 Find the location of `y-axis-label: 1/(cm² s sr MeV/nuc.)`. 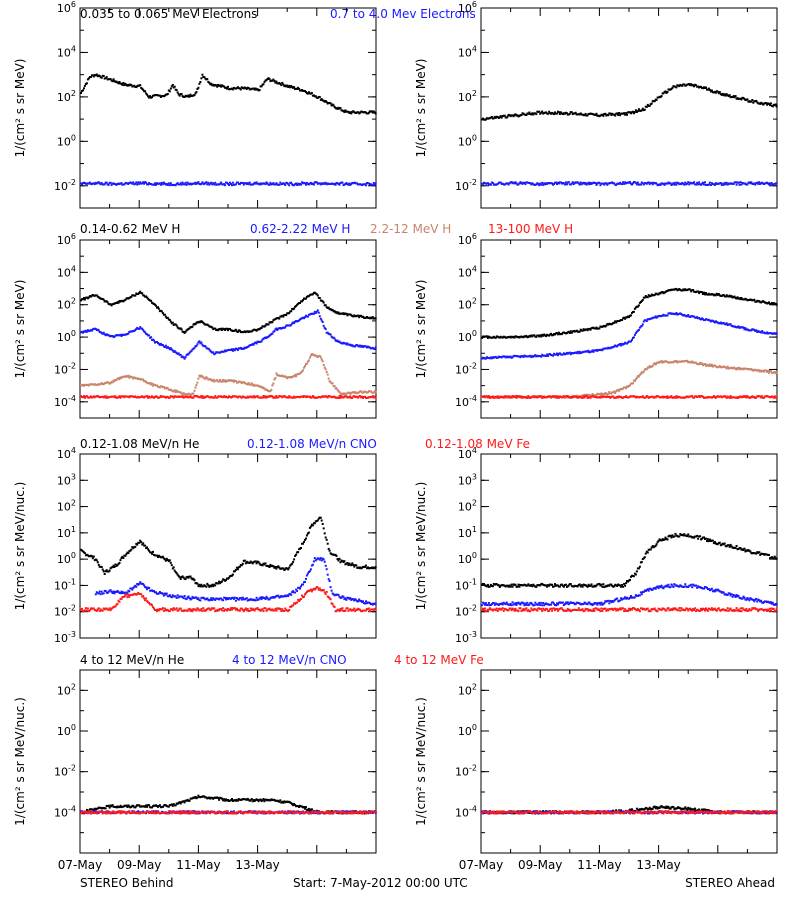

y-axis-label: 1/(cm² s sr MeV/nuc.) is located at coordinates (20, 546).